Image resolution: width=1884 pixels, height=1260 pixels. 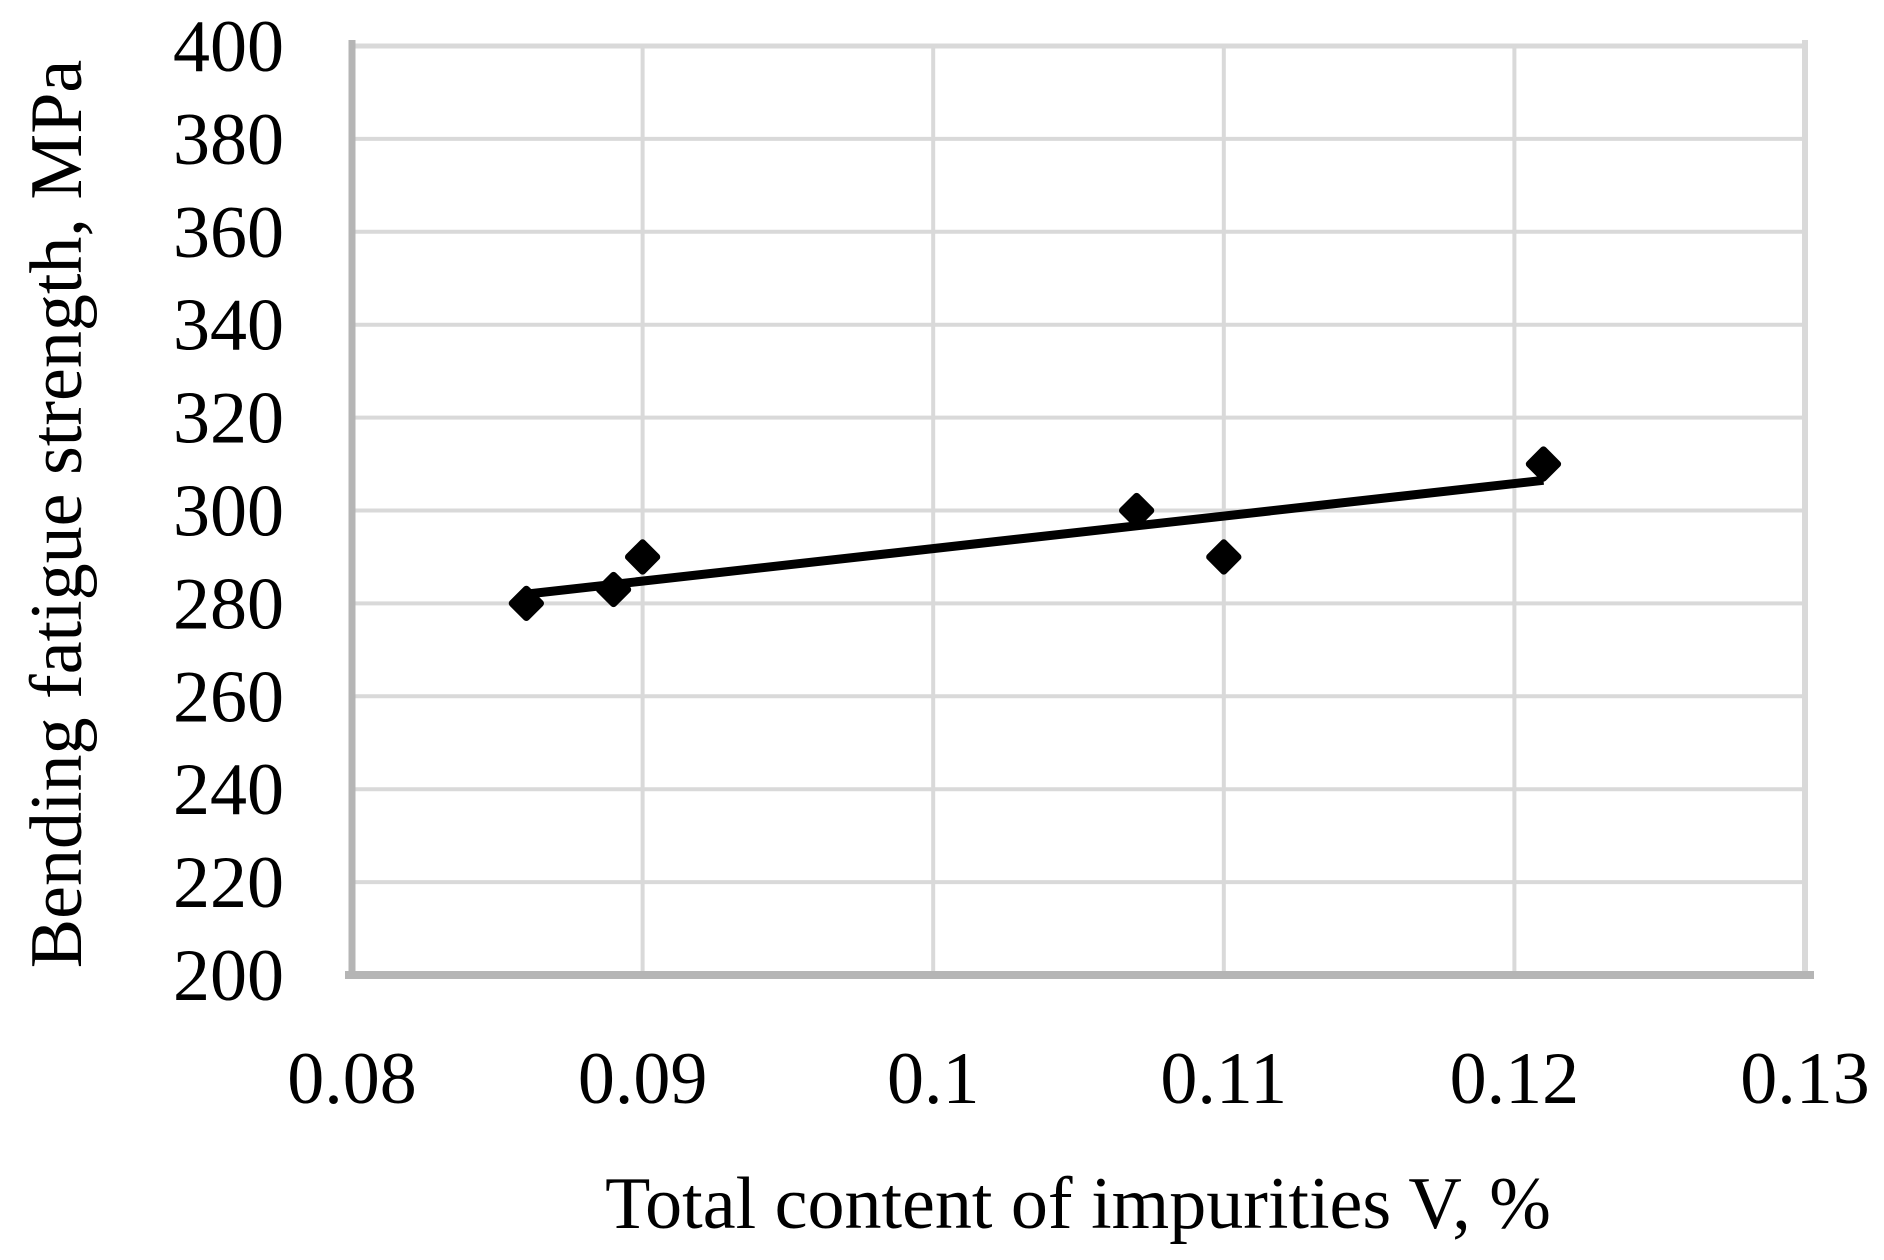 What do you see at coordinates (228, 697) in the screenshot?
I see `y-tick-label: 260` at bounding box center [228, 697].